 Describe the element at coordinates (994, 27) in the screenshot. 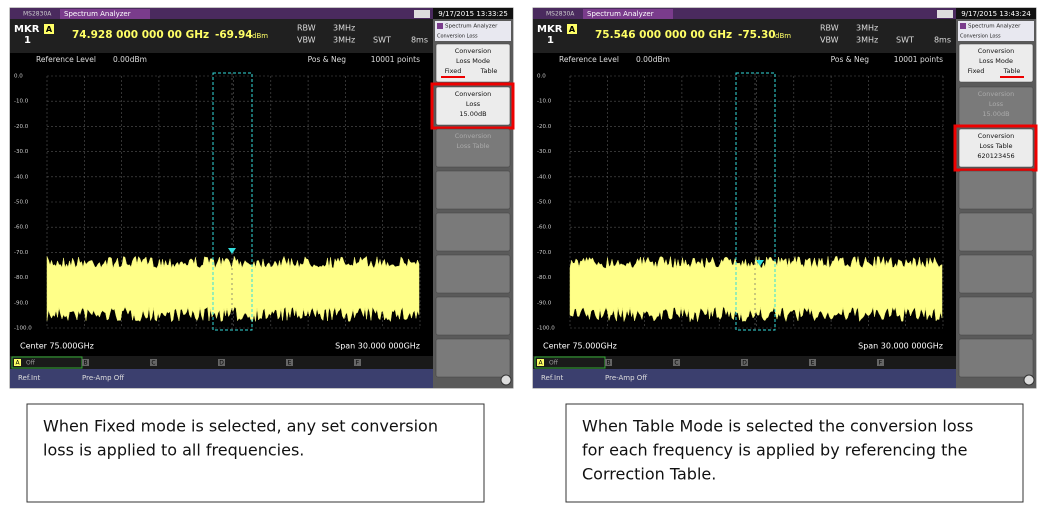

I see `menu-title: Spectrum Analyzer` at that location.